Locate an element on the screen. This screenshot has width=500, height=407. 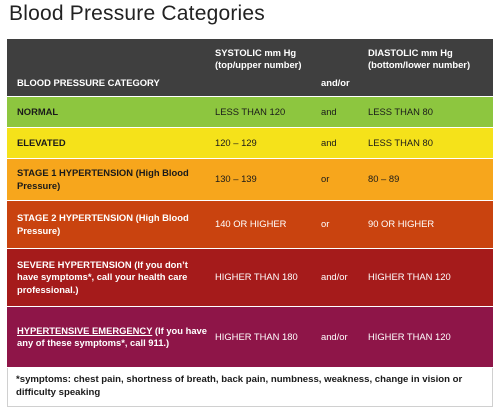
table-row-normal: NORMAL LESS THAN 120 and LESS THAN 80 is located at coordinates (250, 112).